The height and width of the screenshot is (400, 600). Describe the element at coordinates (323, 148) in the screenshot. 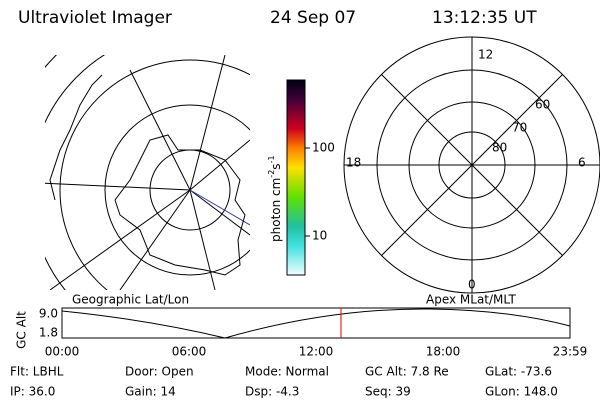

I see `colorbar-tick-label: 100` at that location.